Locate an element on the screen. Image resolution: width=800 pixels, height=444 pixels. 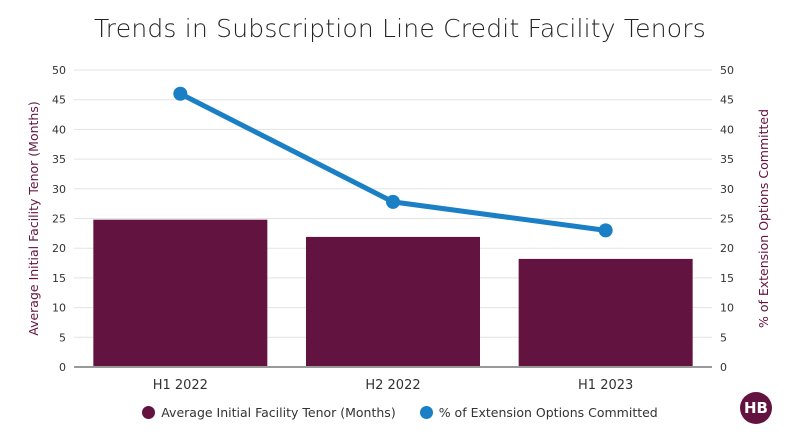
y-left-tick-label: 25 is located at coordinates (59, 219).